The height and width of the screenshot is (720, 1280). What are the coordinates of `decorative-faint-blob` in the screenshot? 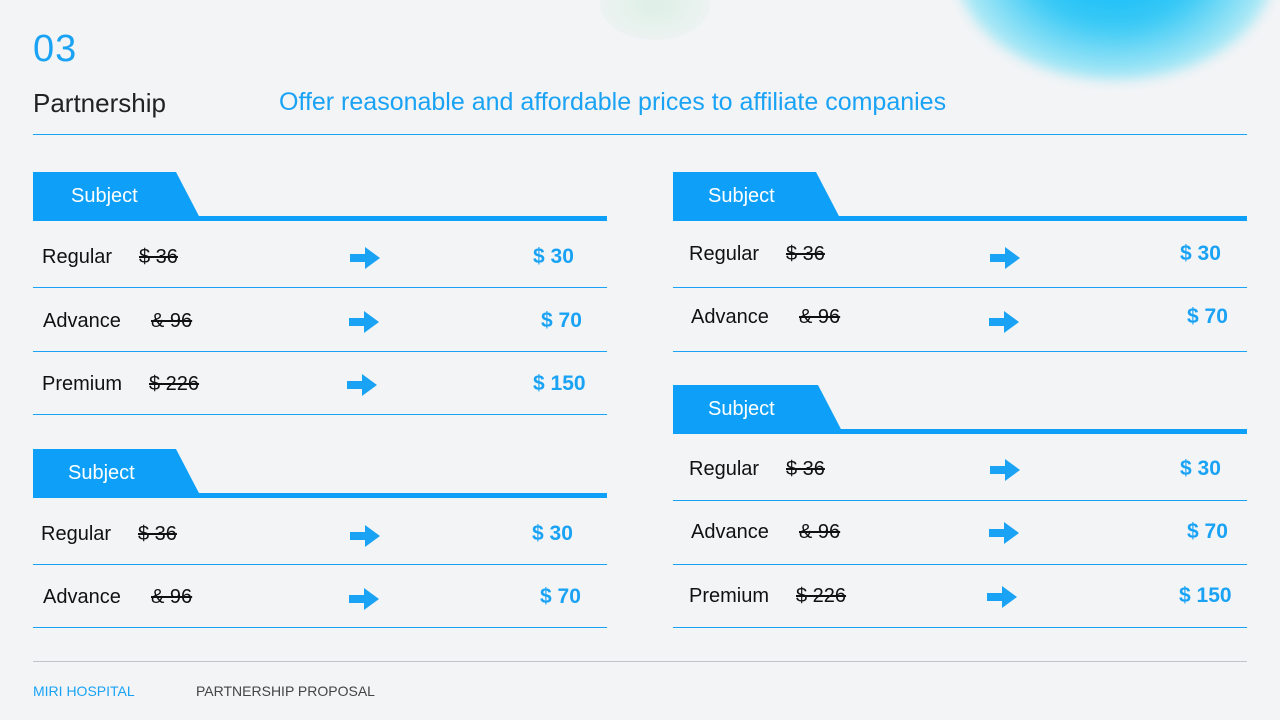 It's located at (655, 20).